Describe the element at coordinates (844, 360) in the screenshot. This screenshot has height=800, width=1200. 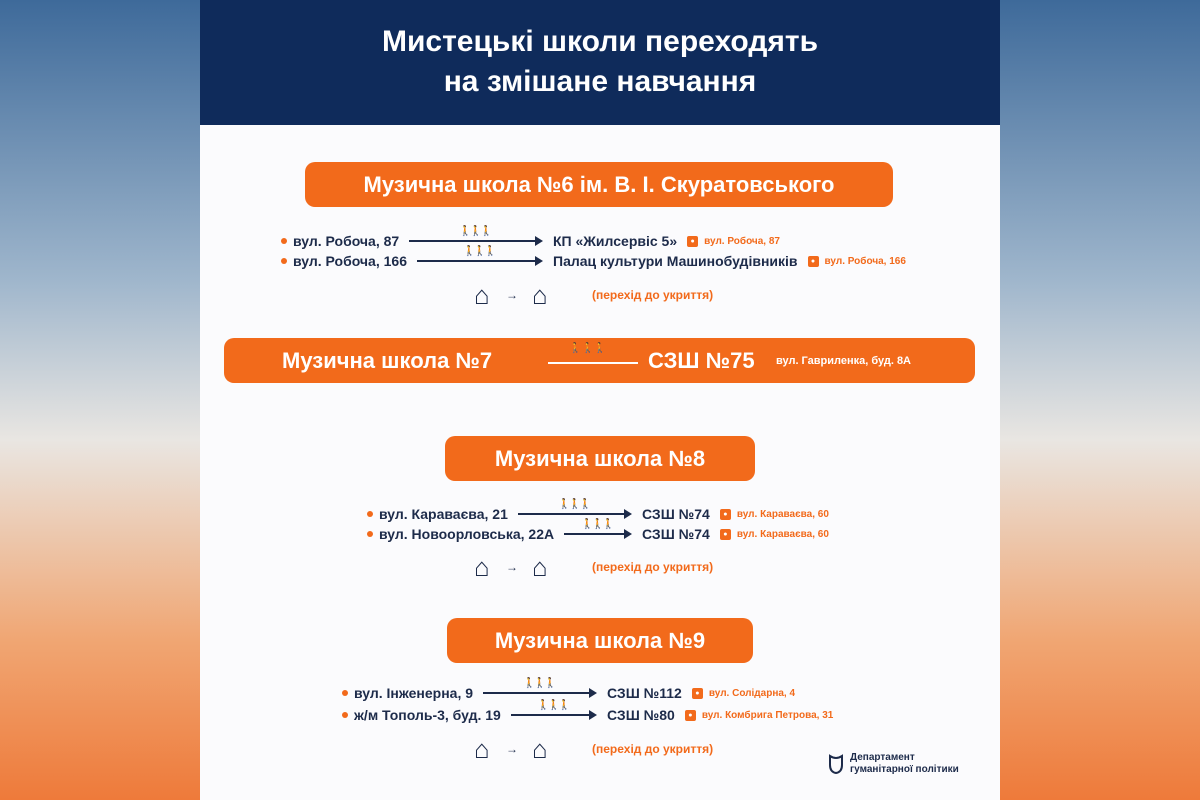
I see `destination-address: вул. Гавриленка, буд. 8А` at that location.